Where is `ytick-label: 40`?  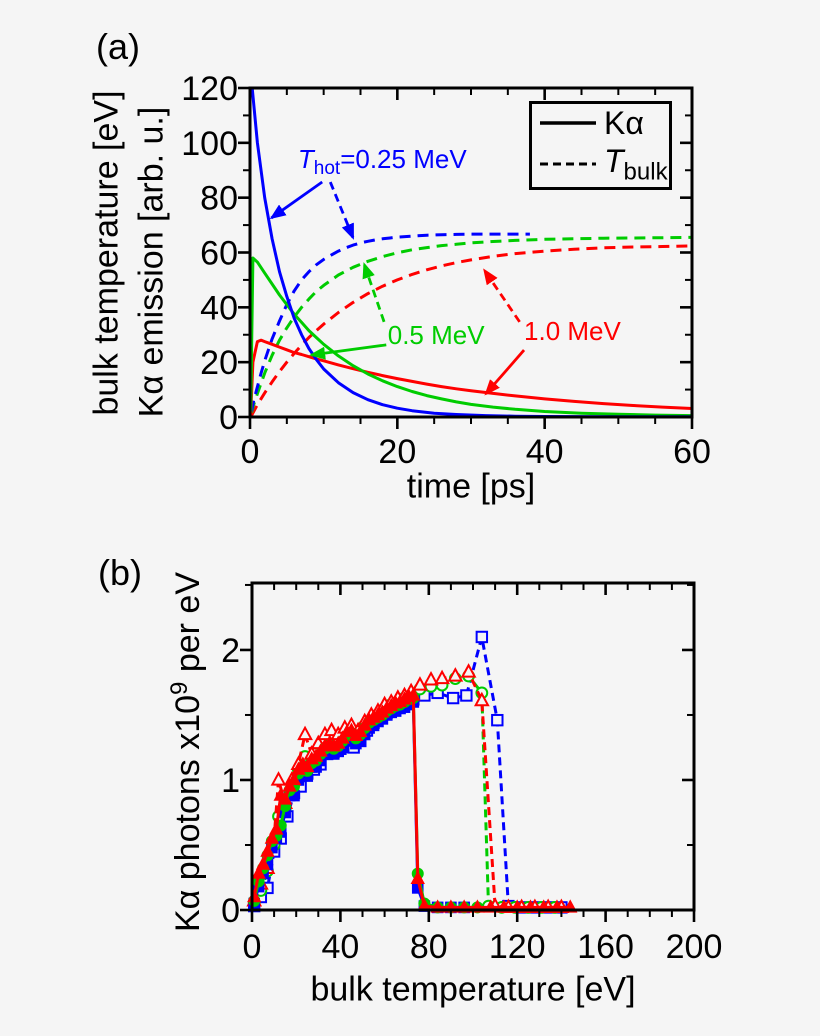
ytick-label: 40 is located at coordinates (219, 308).